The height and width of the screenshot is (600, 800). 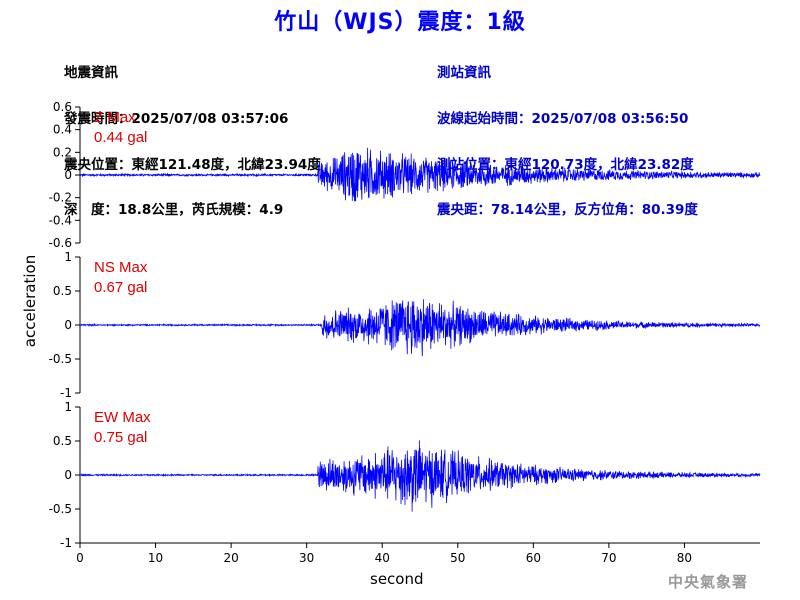 What do you see at coordinates (608, 558) in the screenshot?
I see `x-tick-label: 70` at bounding box center [608, 558].